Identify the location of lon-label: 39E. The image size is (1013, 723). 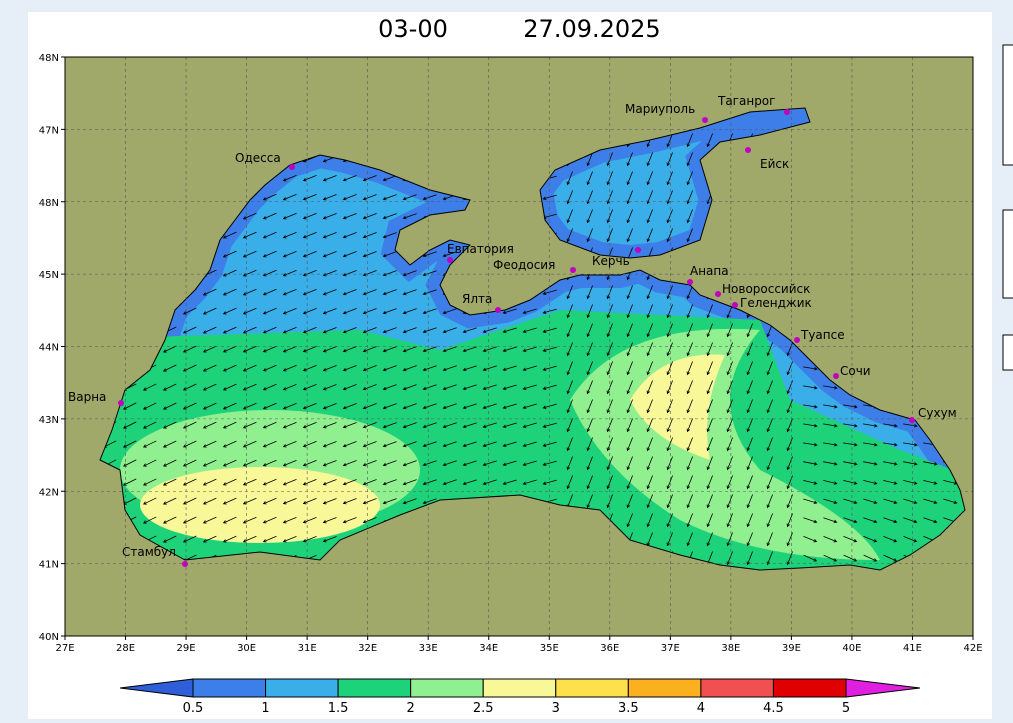
(791, 648).